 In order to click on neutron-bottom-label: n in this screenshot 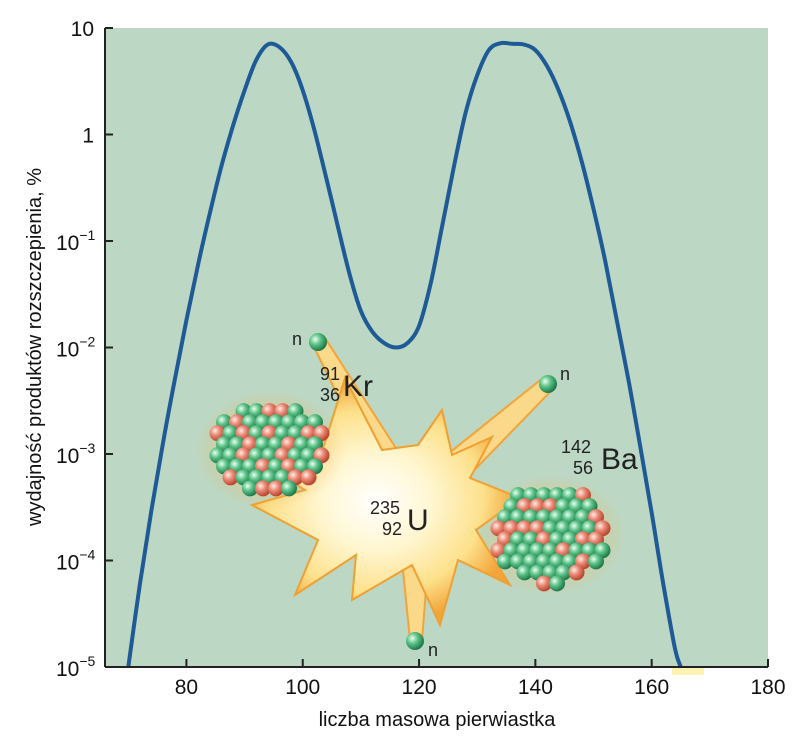, I will do `click(433, 650)`.